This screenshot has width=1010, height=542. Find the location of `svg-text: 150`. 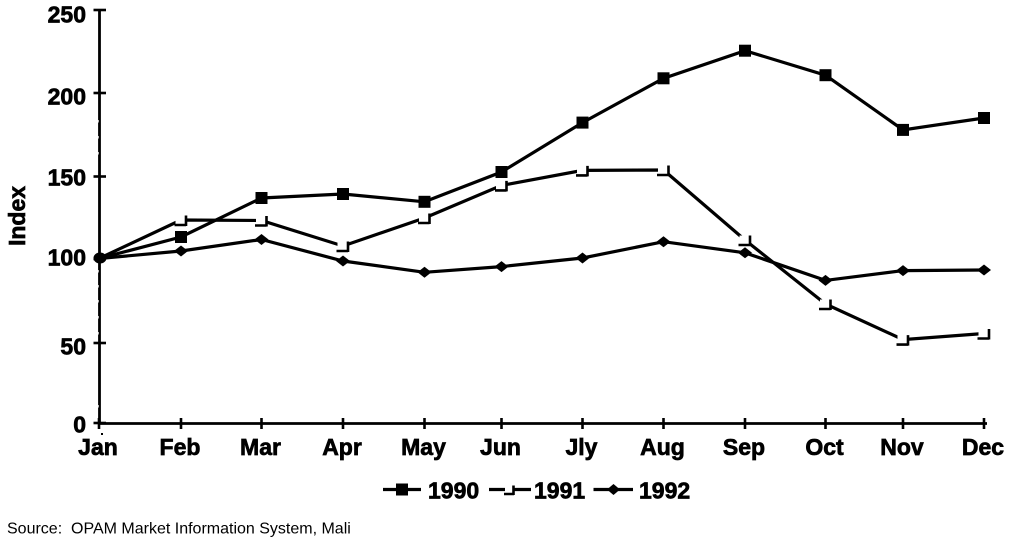

svg-text: 150 is located at coordinates (67, 177).